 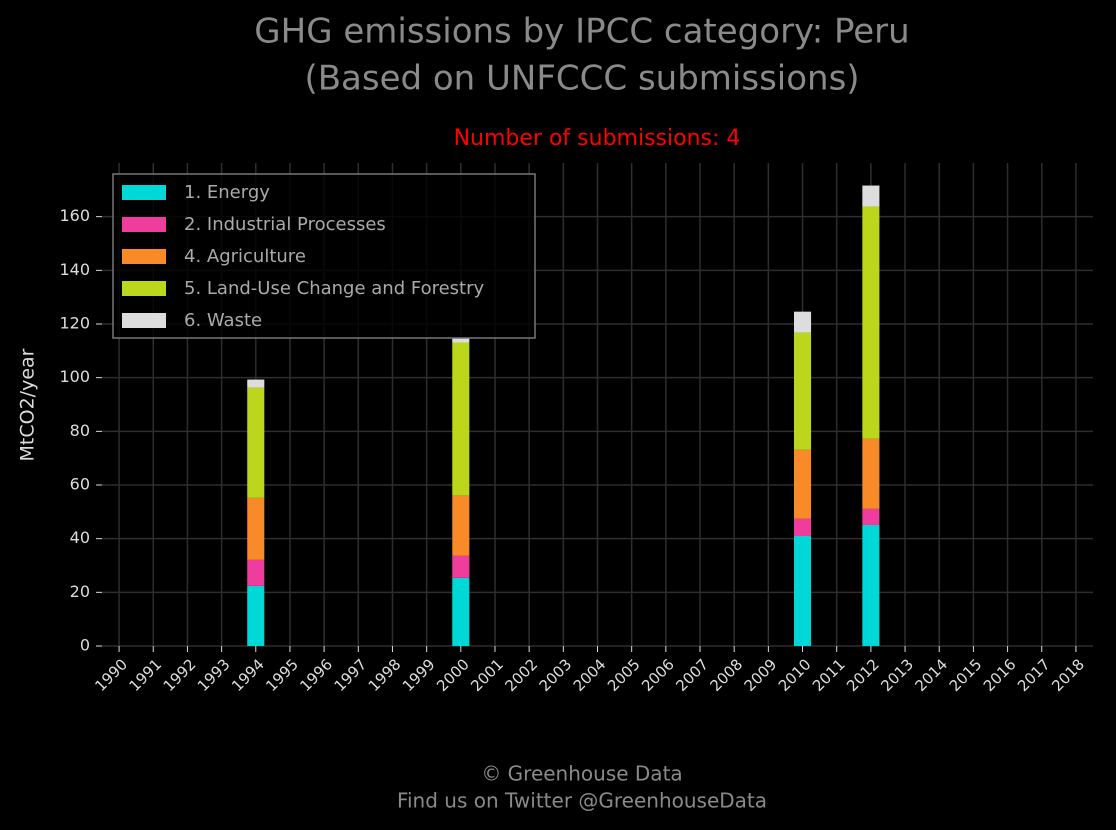 I want to click on y-axis-label: MtCO2/year, so click(x=28, y=404).